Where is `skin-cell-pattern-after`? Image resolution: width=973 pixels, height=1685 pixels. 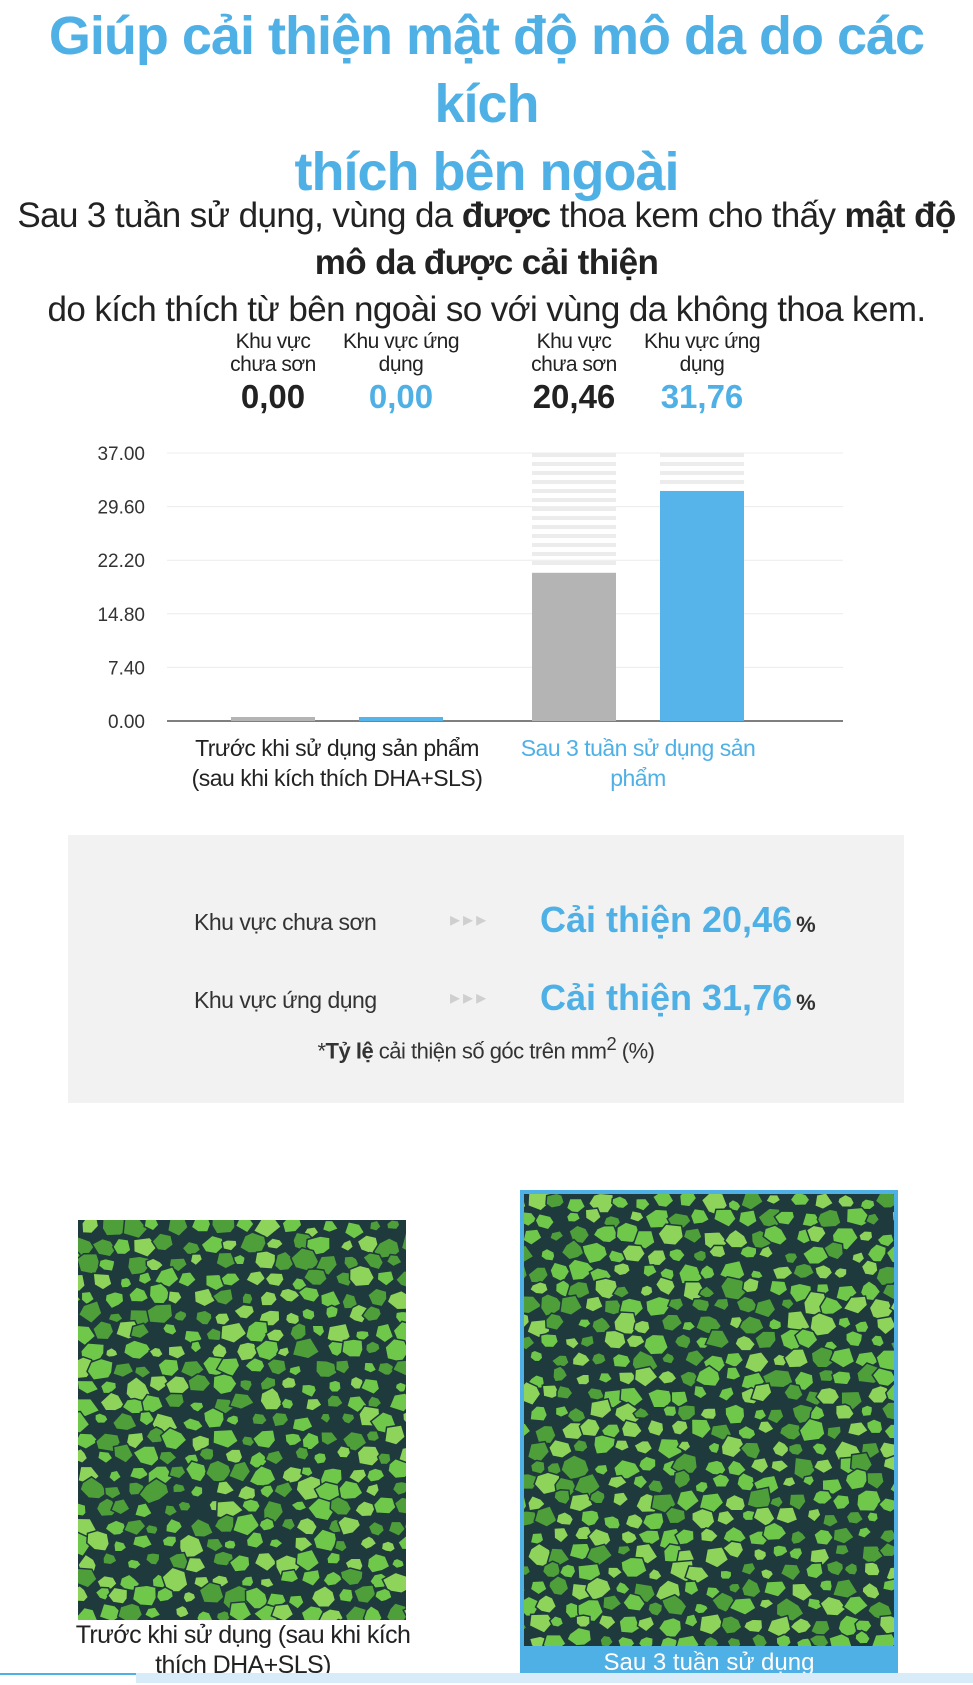 skin-cell-pattern-after is located at coordinates (709, 1420).